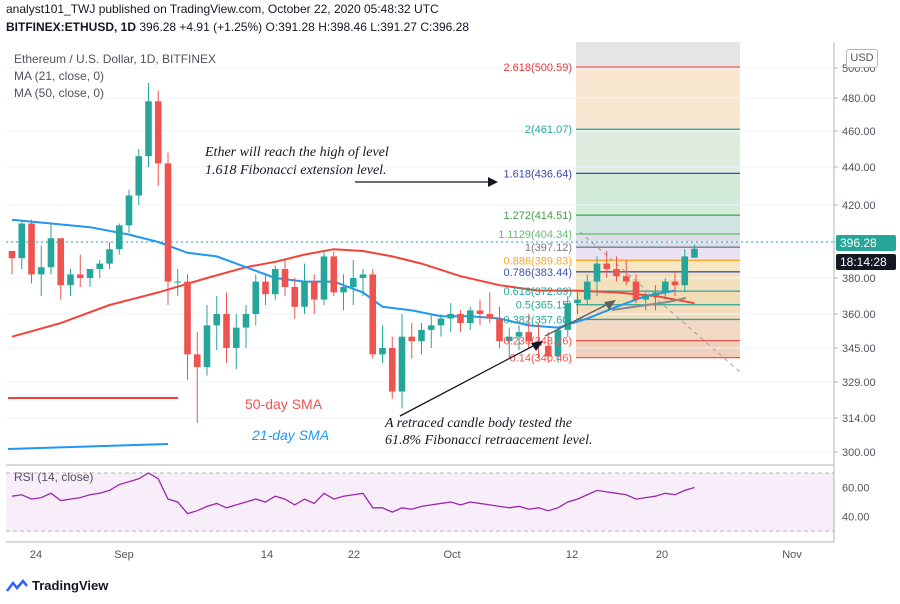  What do you see at coordinates (866, 243) in the screenshot?
I see `last-price-pill: 396.28` at bounding box center [866, 243].